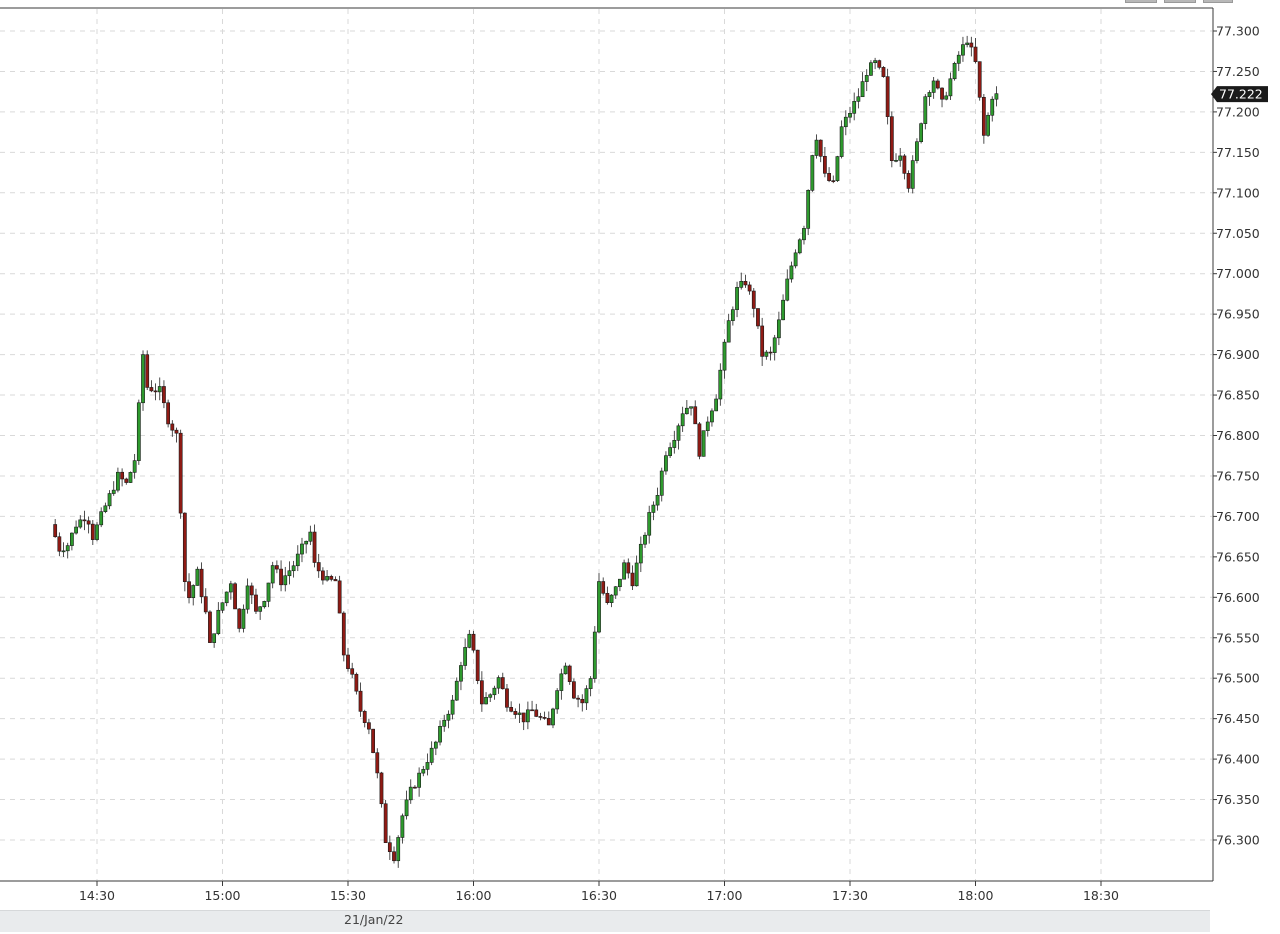 This screenshot has width=1280, height=934. Describe the element at coordinates (975, 895) in the screenshot. I see `x-tick-label: 18:00` at that location.